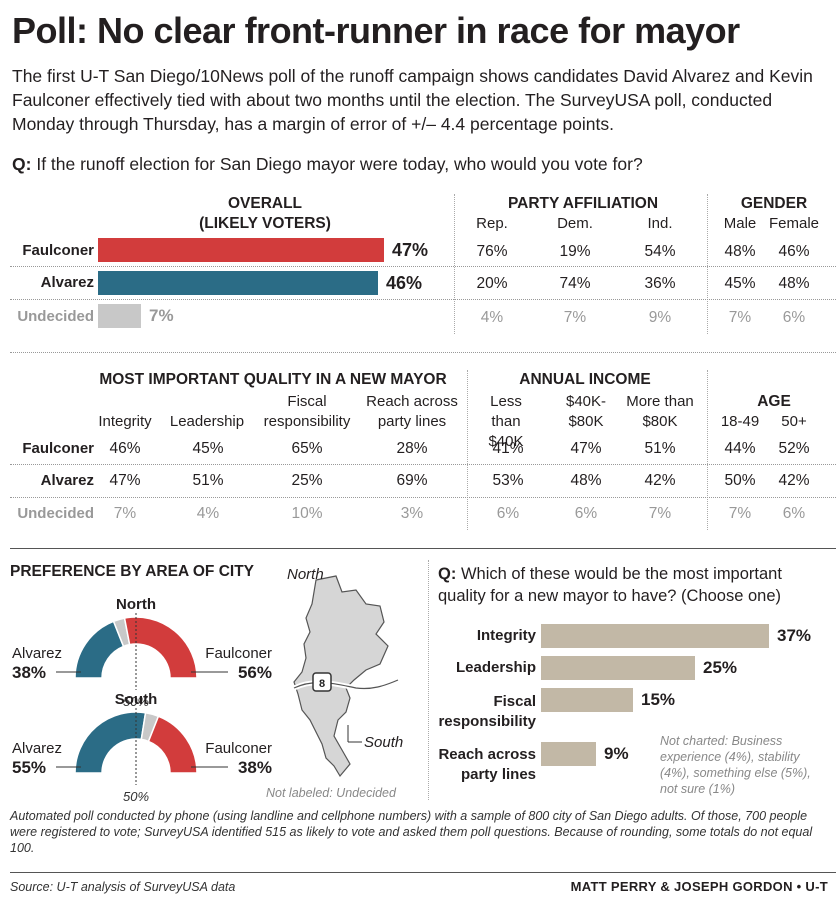  Describe the element at coordinates (207, 421) in the screenshot. I see `quality-col-leadership: Leadership` at that location.